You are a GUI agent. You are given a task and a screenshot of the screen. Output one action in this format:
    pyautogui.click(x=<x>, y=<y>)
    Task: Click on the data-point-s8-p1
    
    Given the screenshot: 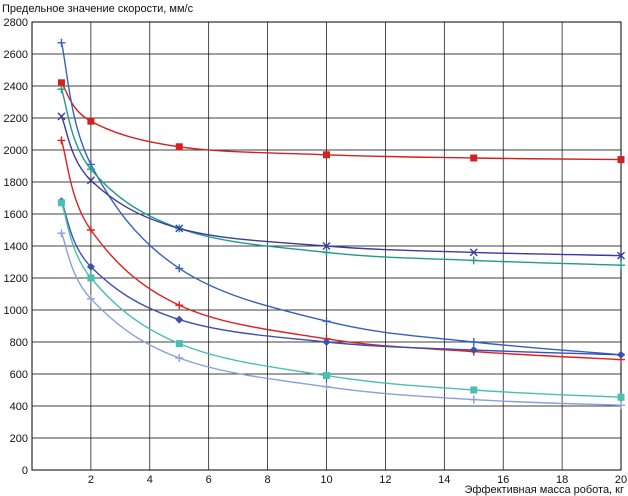 What is the action you would take?
    pyautogui.click(x=61, y=233)
    